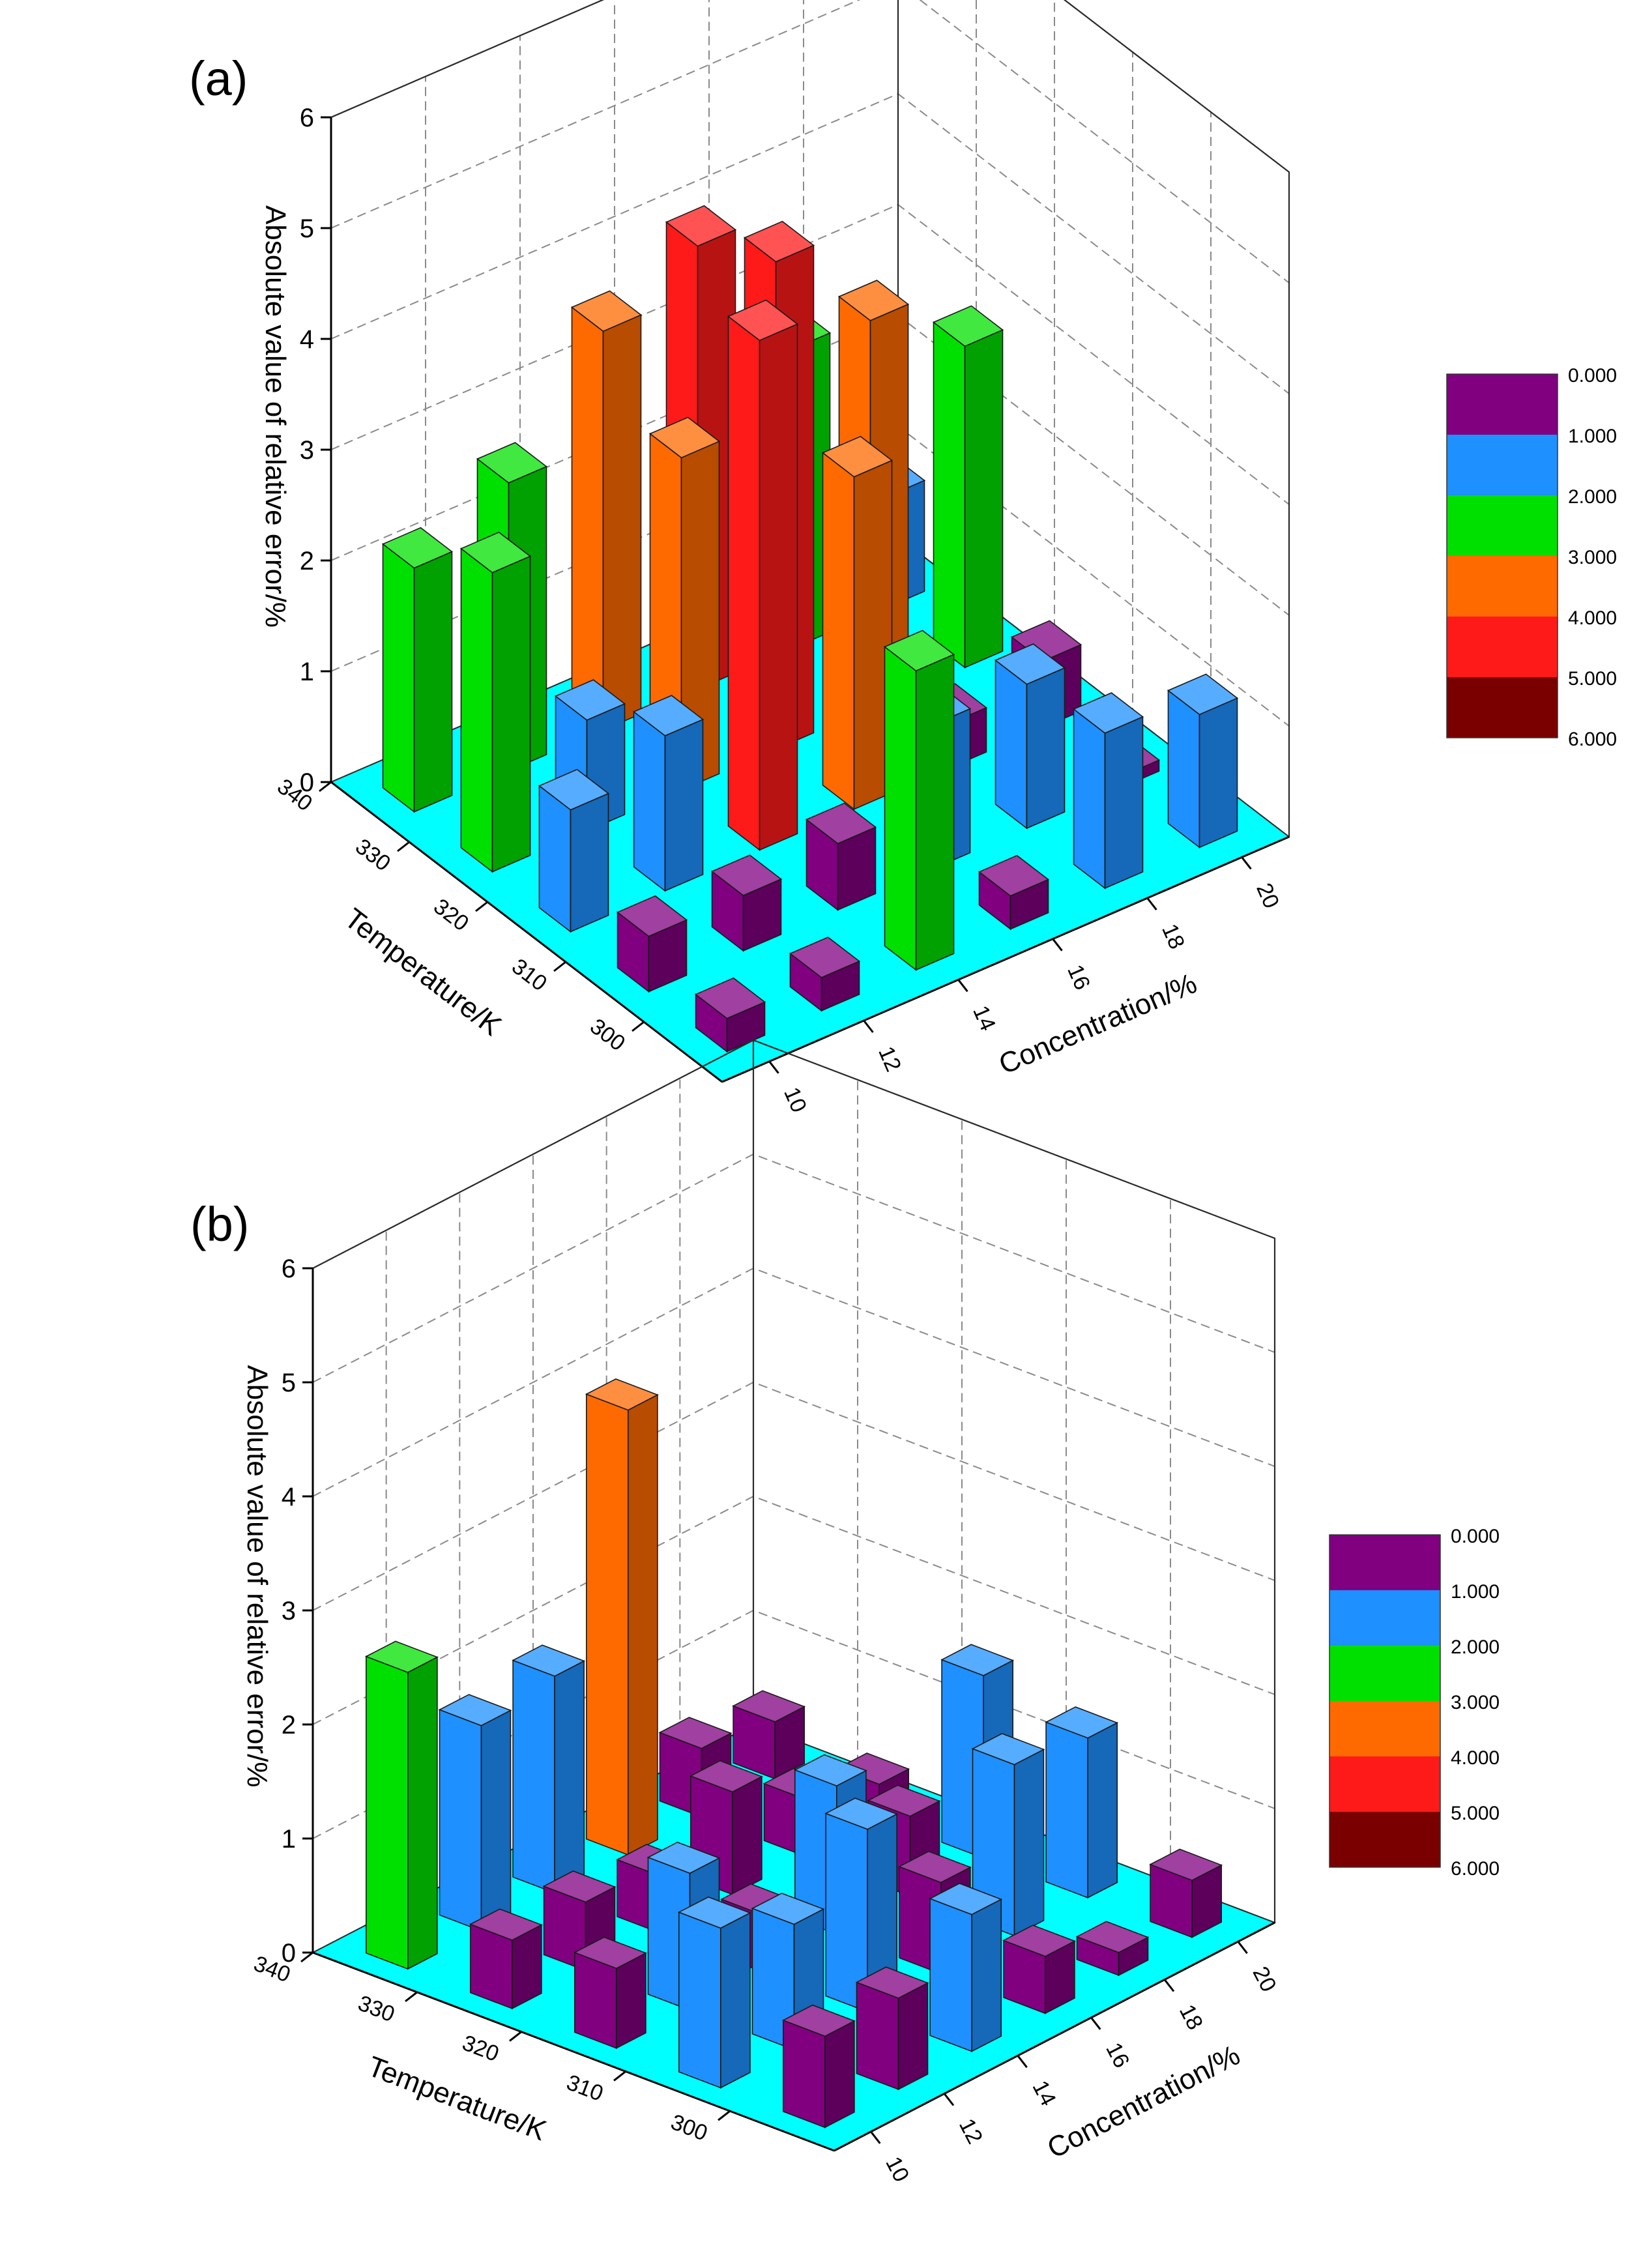 The width and height of the screenshot is (1626, 2268). Describe the element at coordinates (1005, 959) in the screenshot. I see `concentration-axis-line` at that location.